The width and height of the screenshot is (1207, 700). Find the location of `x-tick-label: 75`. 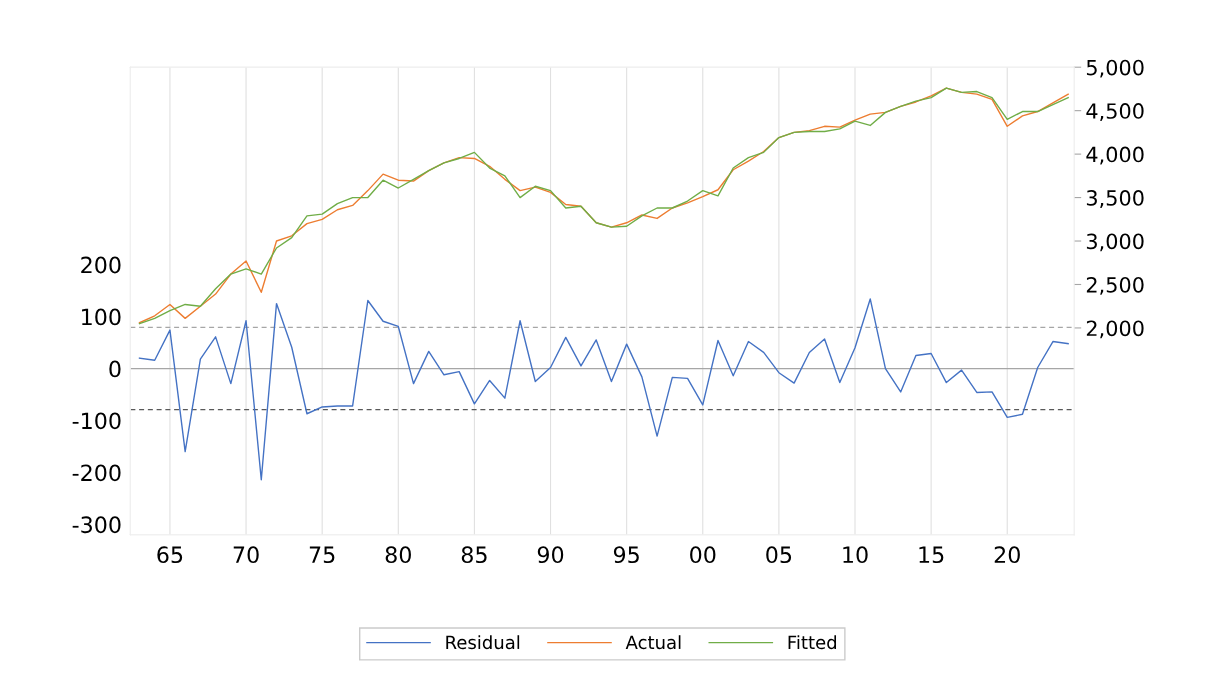

x-tick-label: 75 is located at coordinates (322, 555).